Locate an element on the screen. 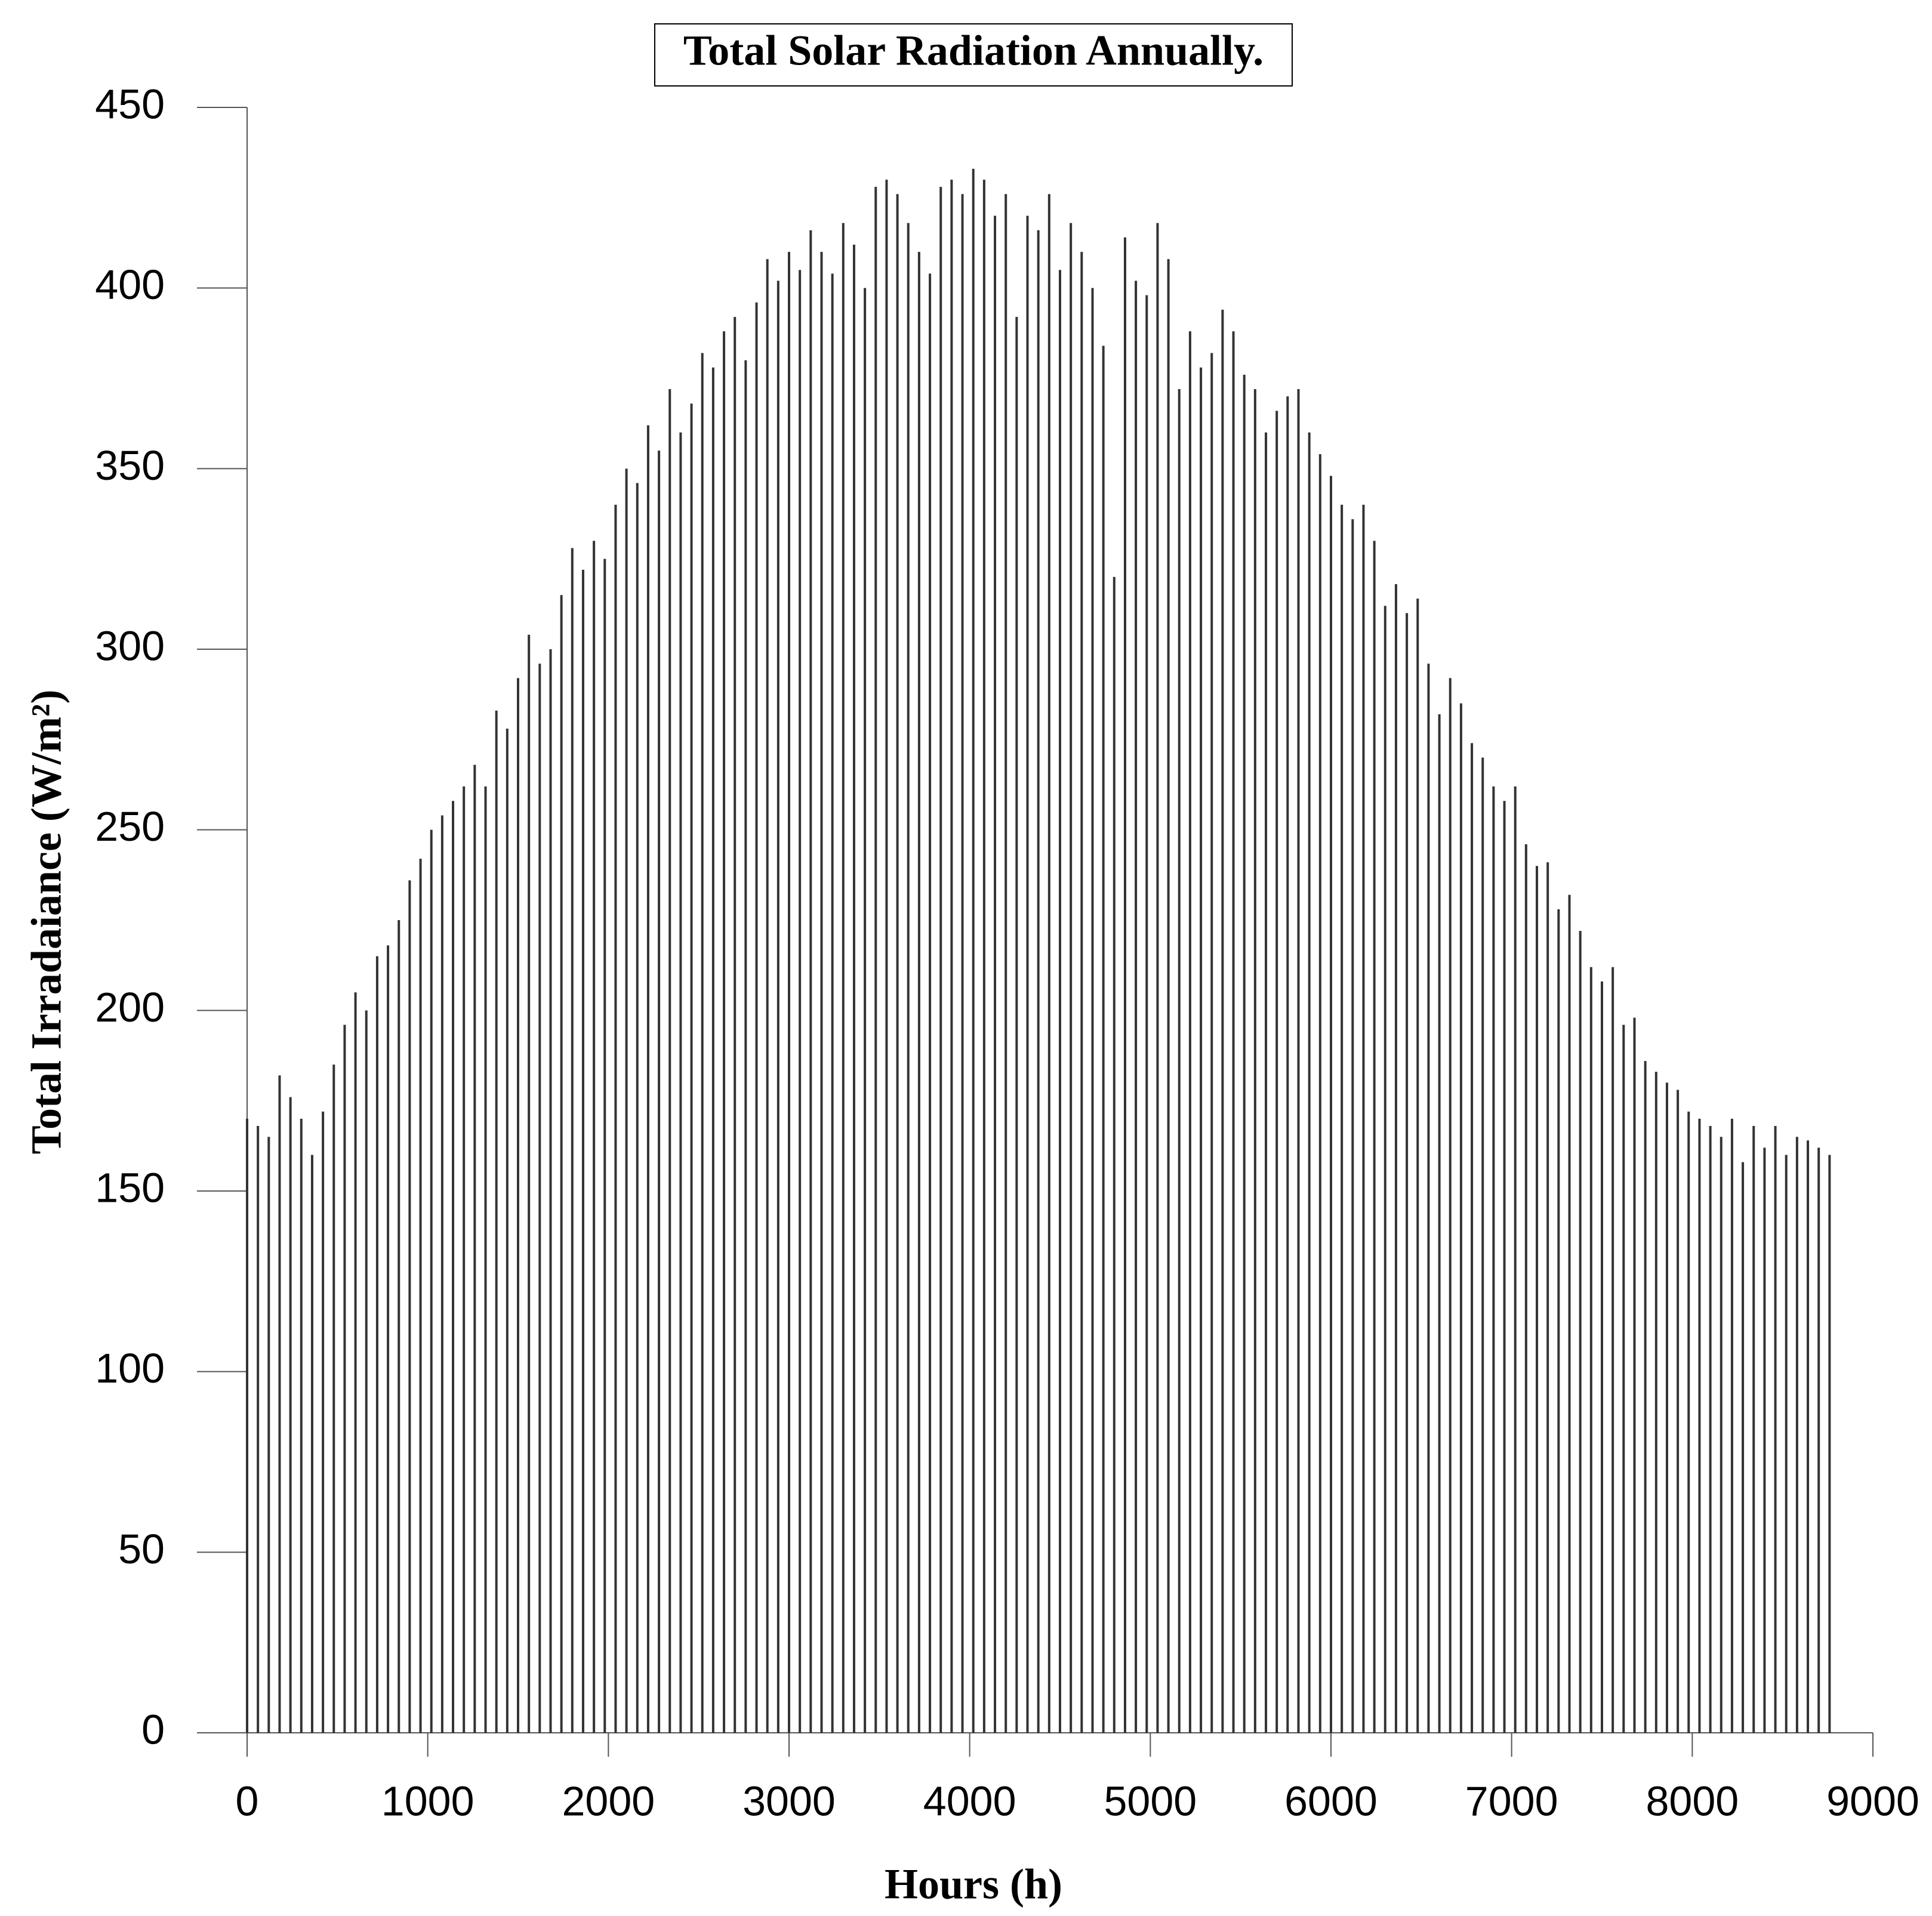 This screenshot has height=1916, width=1932. y-tick-label: 250 is located at coordinates (130, 826).